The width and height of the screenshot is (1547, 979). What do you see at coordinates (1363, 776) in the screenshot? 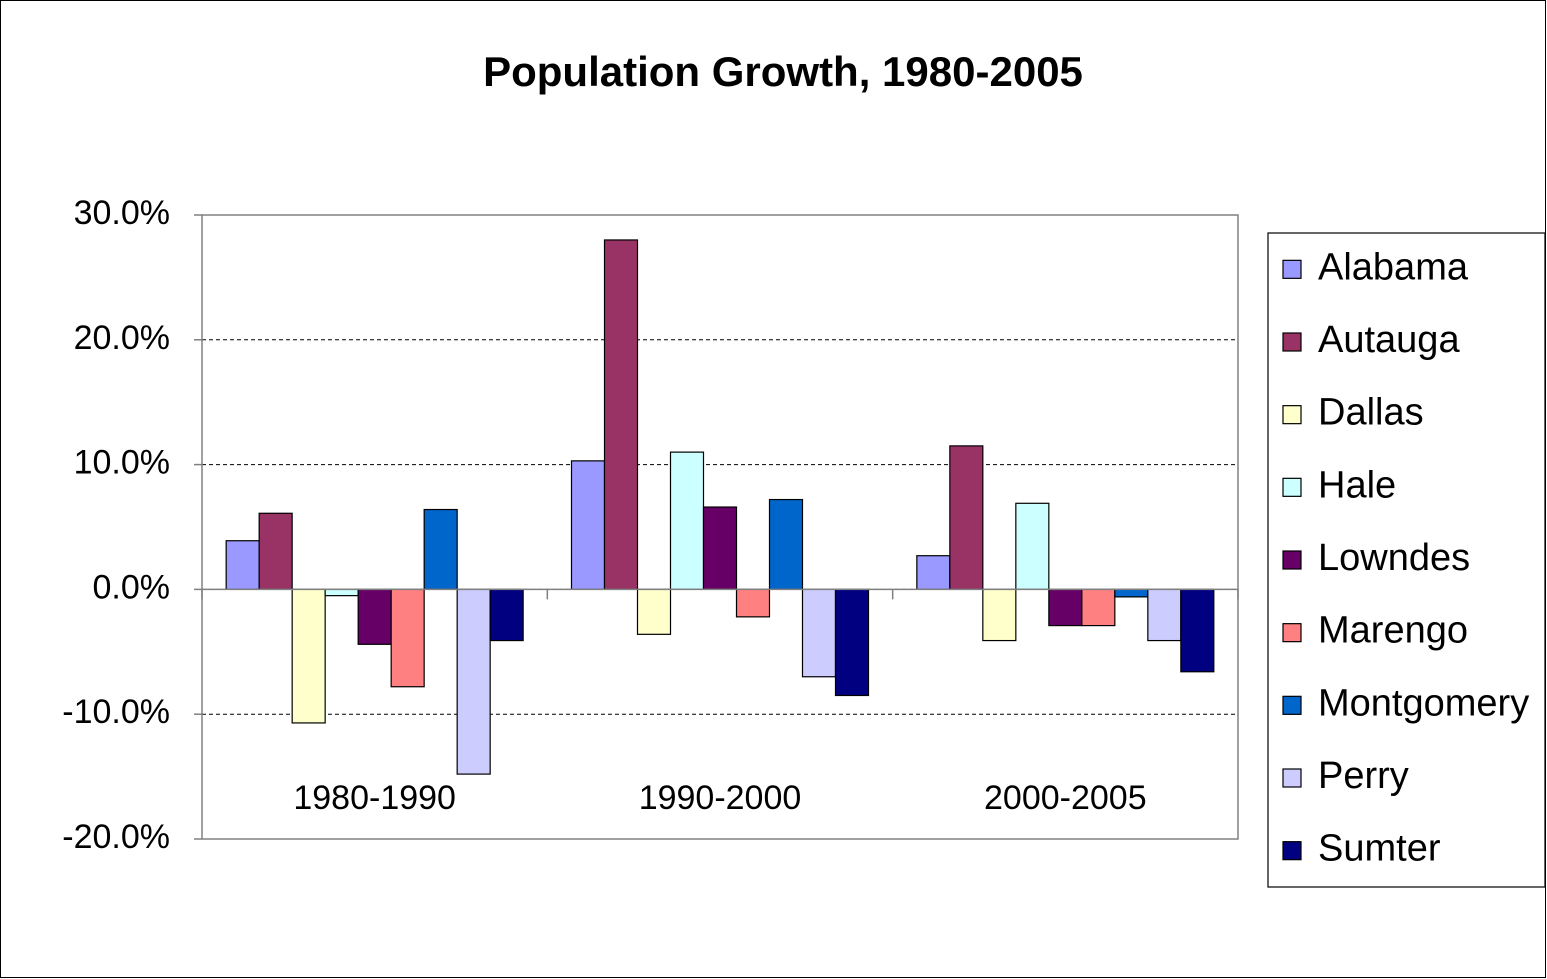
I see `legend-label: Perry` at bounding box center [1363, 776].